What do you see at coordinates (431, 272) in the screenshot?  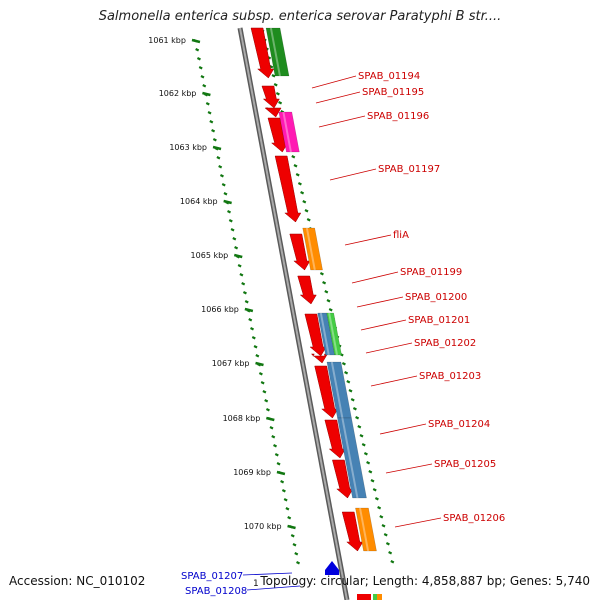 I see `gene-label: SPAB_01199` at bounding box center [431, 272].